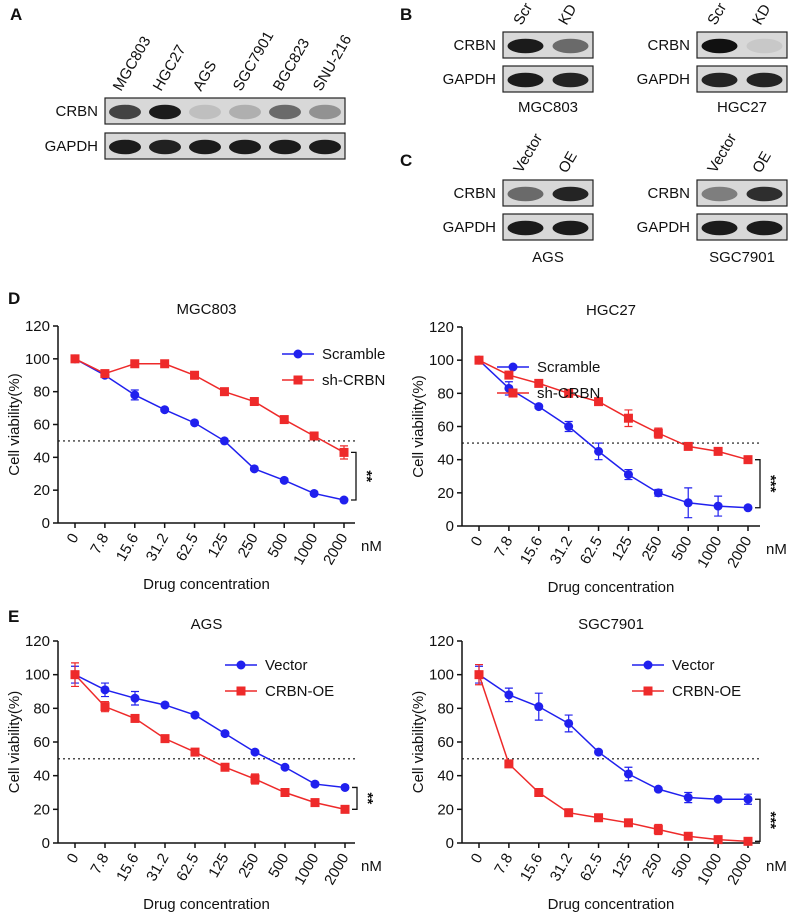 This screenshot has width=792, height=922. I want to click on x-tick-label: 500, so click(277, 546).